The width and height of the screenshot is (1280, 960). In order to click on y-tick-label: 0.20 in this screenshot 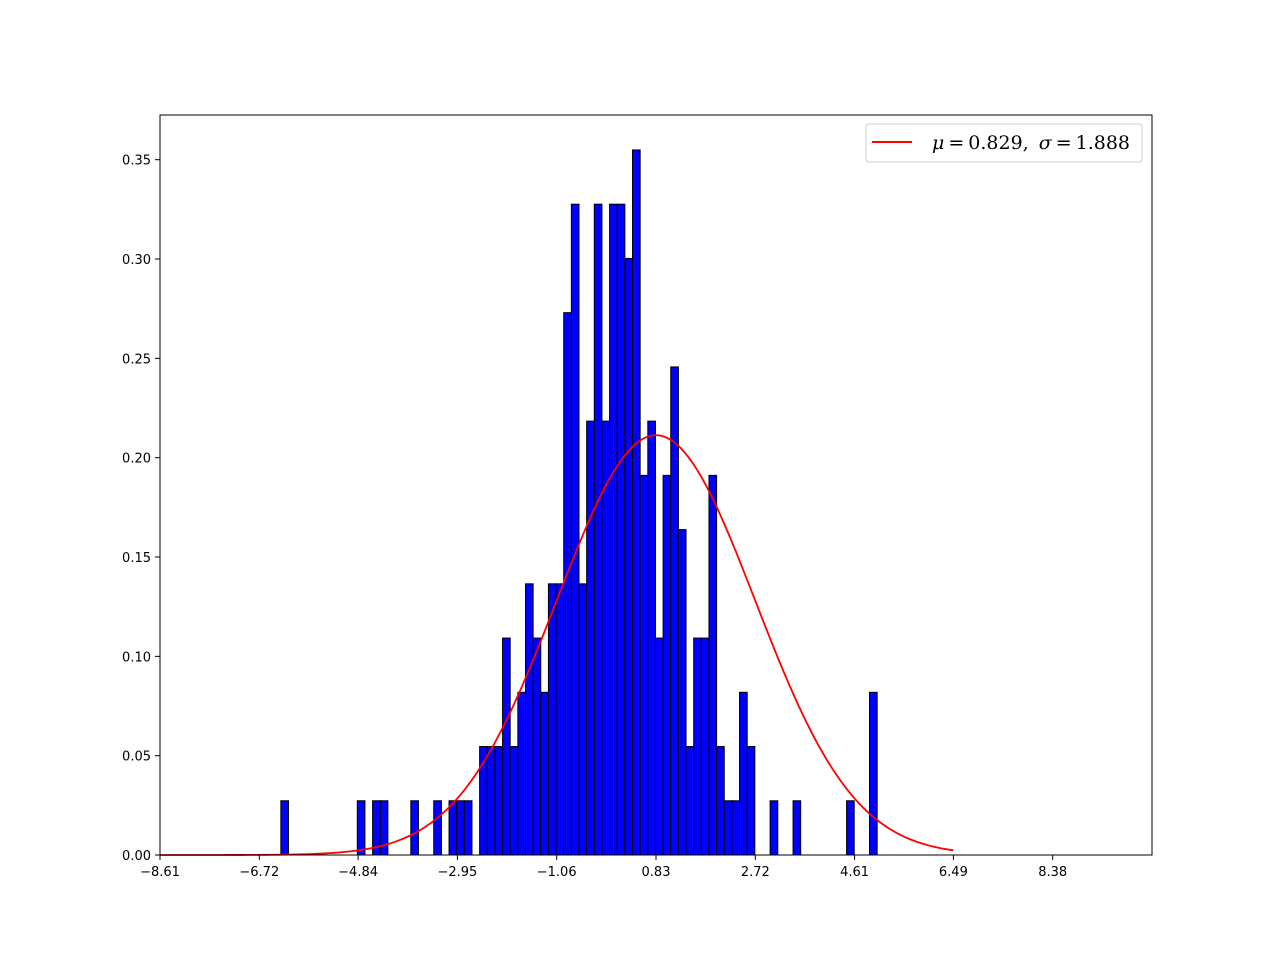, I will do `click(136, 459)`.